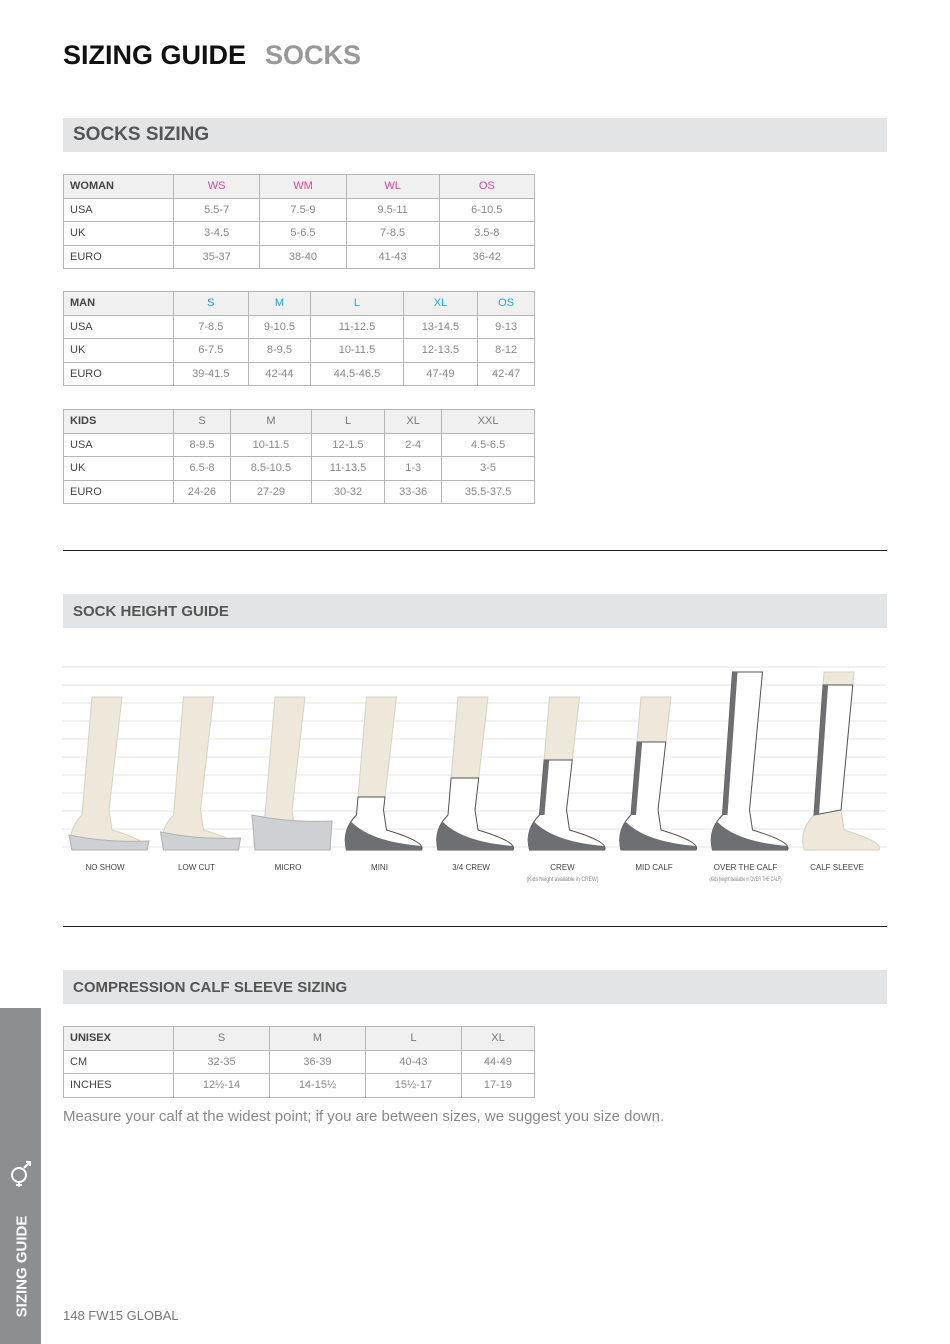  I want to click on cell: 47-49, so click(440, 373).